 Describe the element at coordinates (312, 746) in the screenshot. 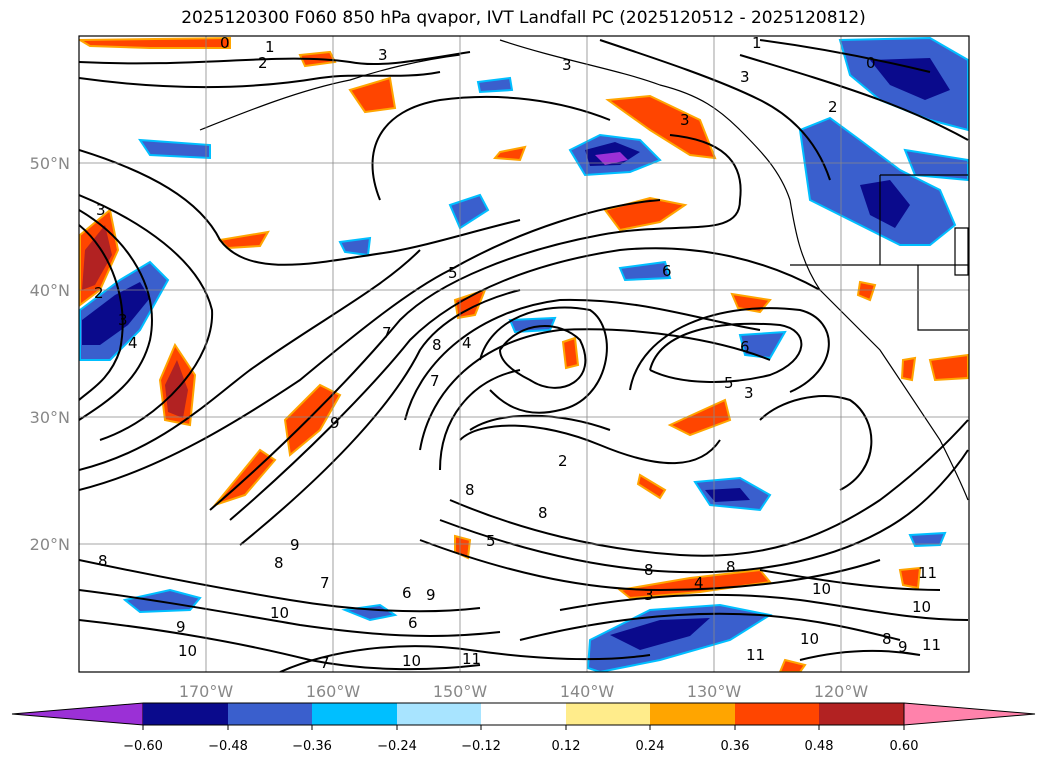

I see `colorbar-tick-label: −0.36` at that location.